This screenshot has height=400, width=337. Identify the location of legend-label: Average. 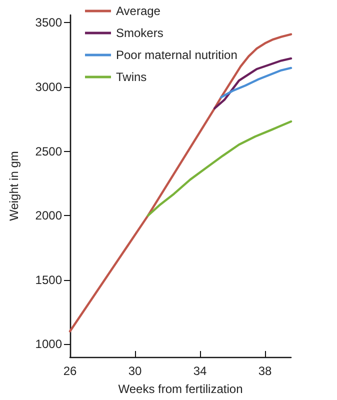
(138, 11).